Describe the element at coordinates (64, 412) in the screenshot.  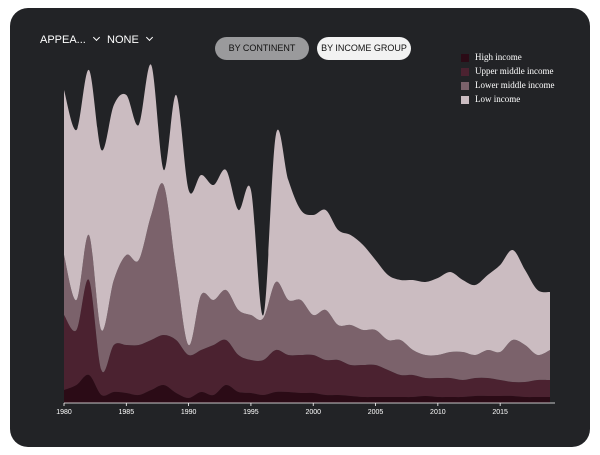
I see `x-tick-label: 1980` at that location.